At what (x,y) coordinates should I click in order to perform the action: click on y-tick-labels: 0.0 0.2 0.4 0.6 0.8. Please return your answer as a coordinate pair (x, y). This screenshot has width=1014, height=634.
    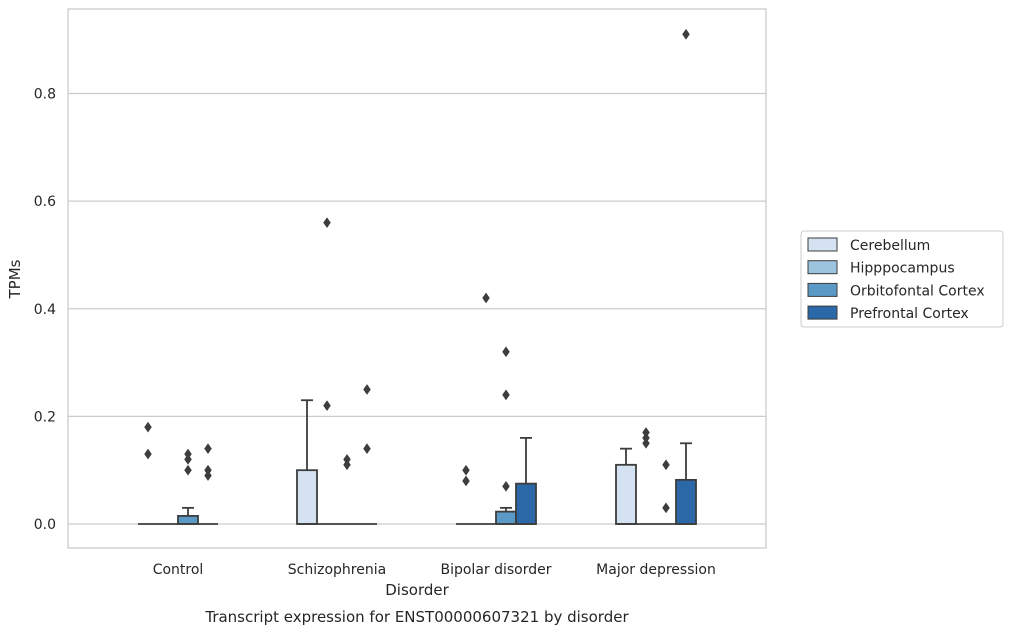
    Looking at the image, I should click on (45, 310).